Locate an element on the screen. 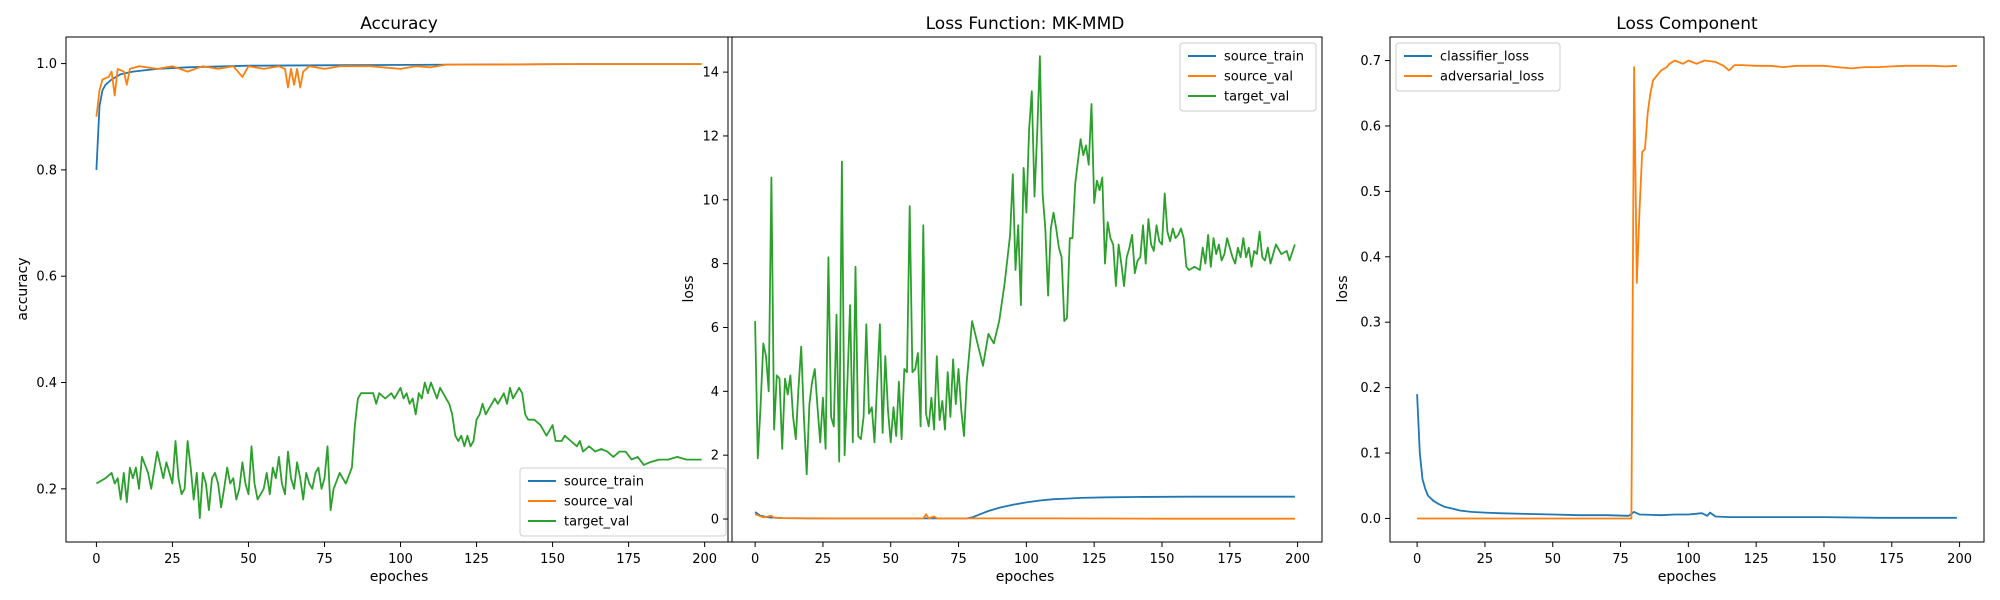  chart-title: Loss Function: MK-MMD is located at coordinates (1025, 24).